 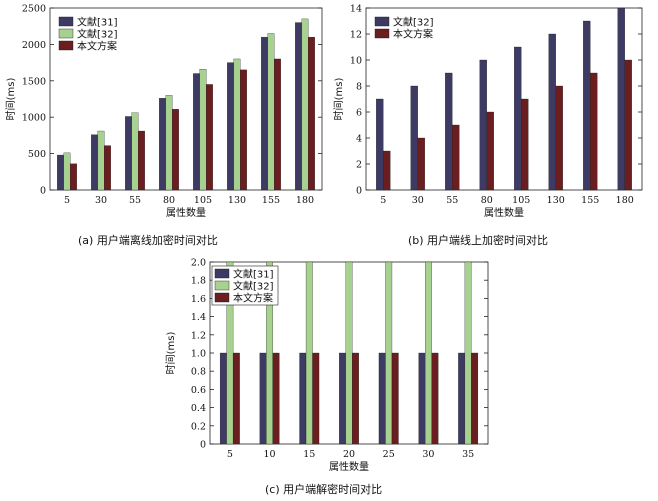 I want to click on x-tick-label: 80, so click(x=169, y=200).